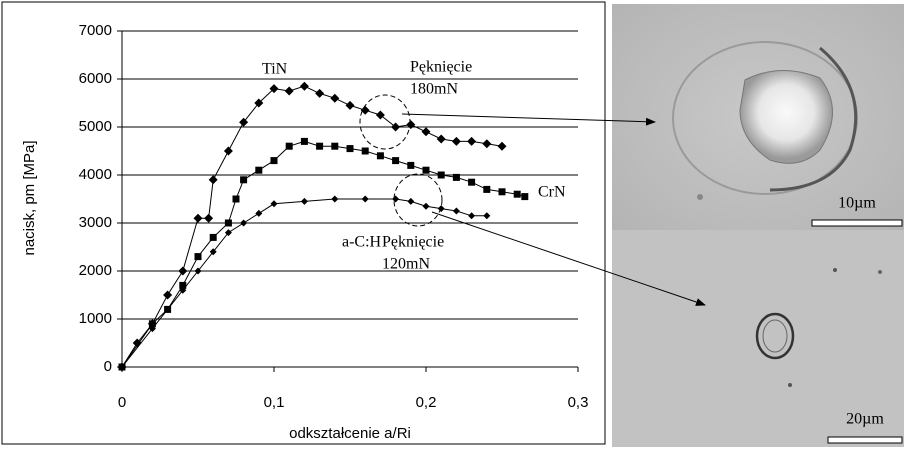  Describe the element at coordinates (578, 402) in the screenshot. I see `x-tick-label: 0,3` at that location.